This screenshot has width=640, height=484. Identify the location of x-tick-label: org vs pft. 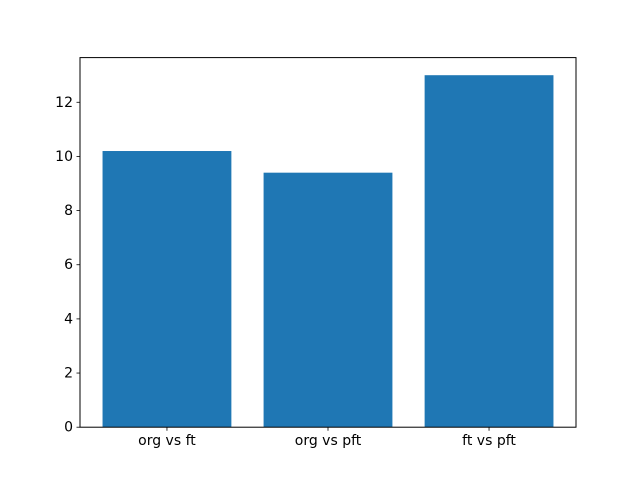
(328, 441).